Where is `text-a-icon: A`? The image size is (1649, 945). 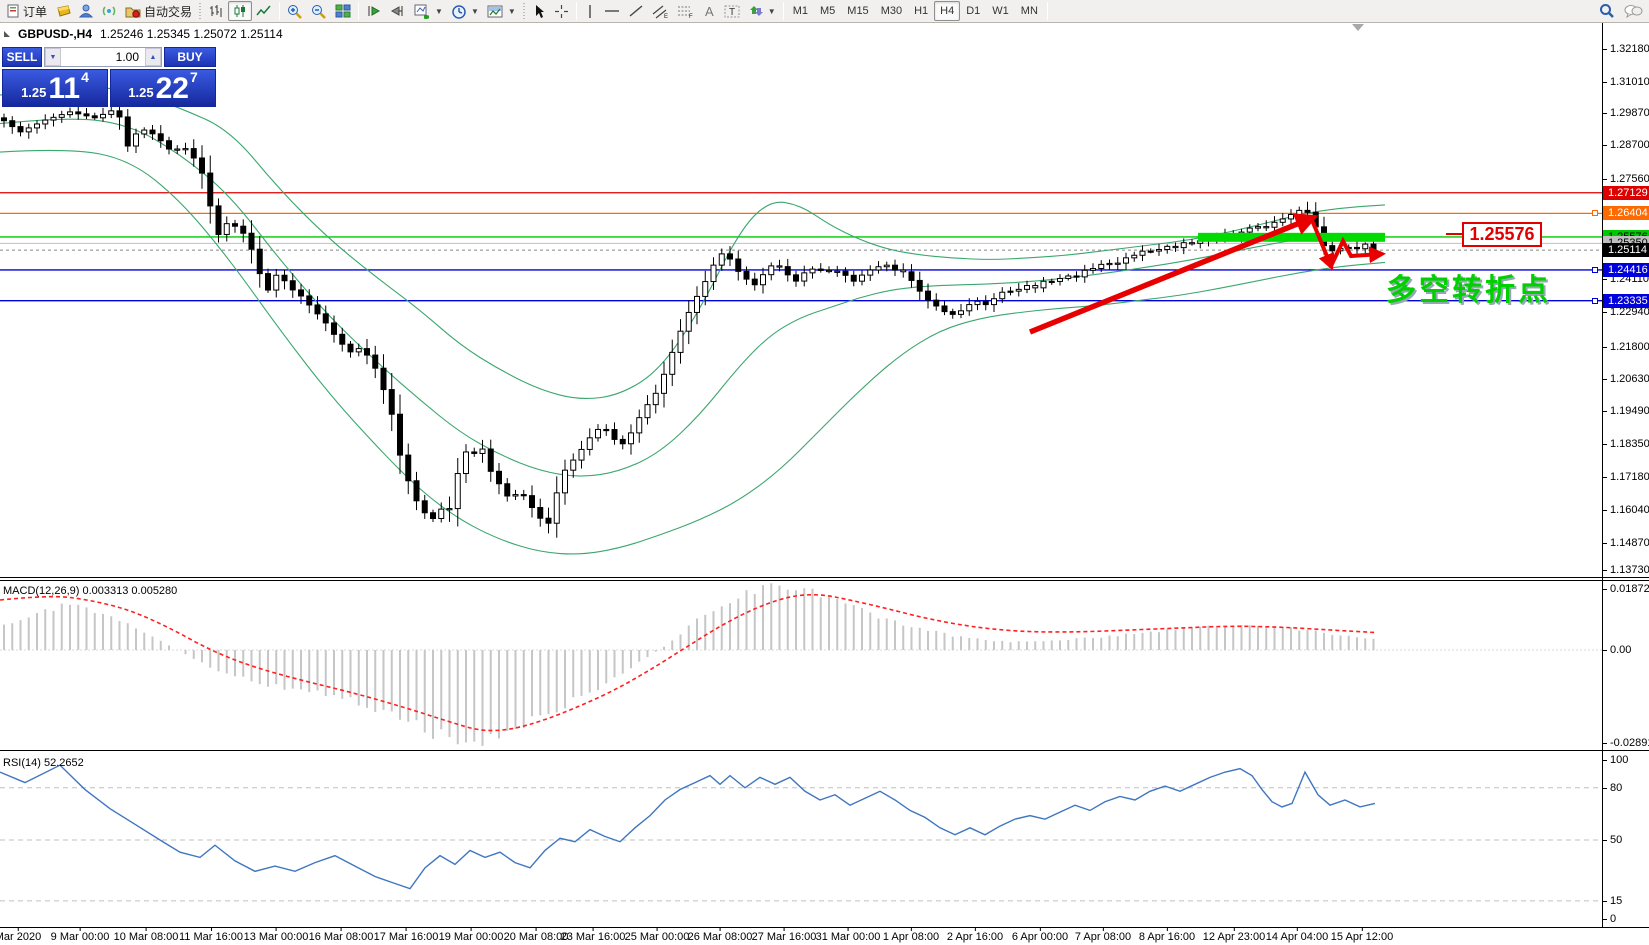
text-a-icon: A is located at coordinates (709, 11).